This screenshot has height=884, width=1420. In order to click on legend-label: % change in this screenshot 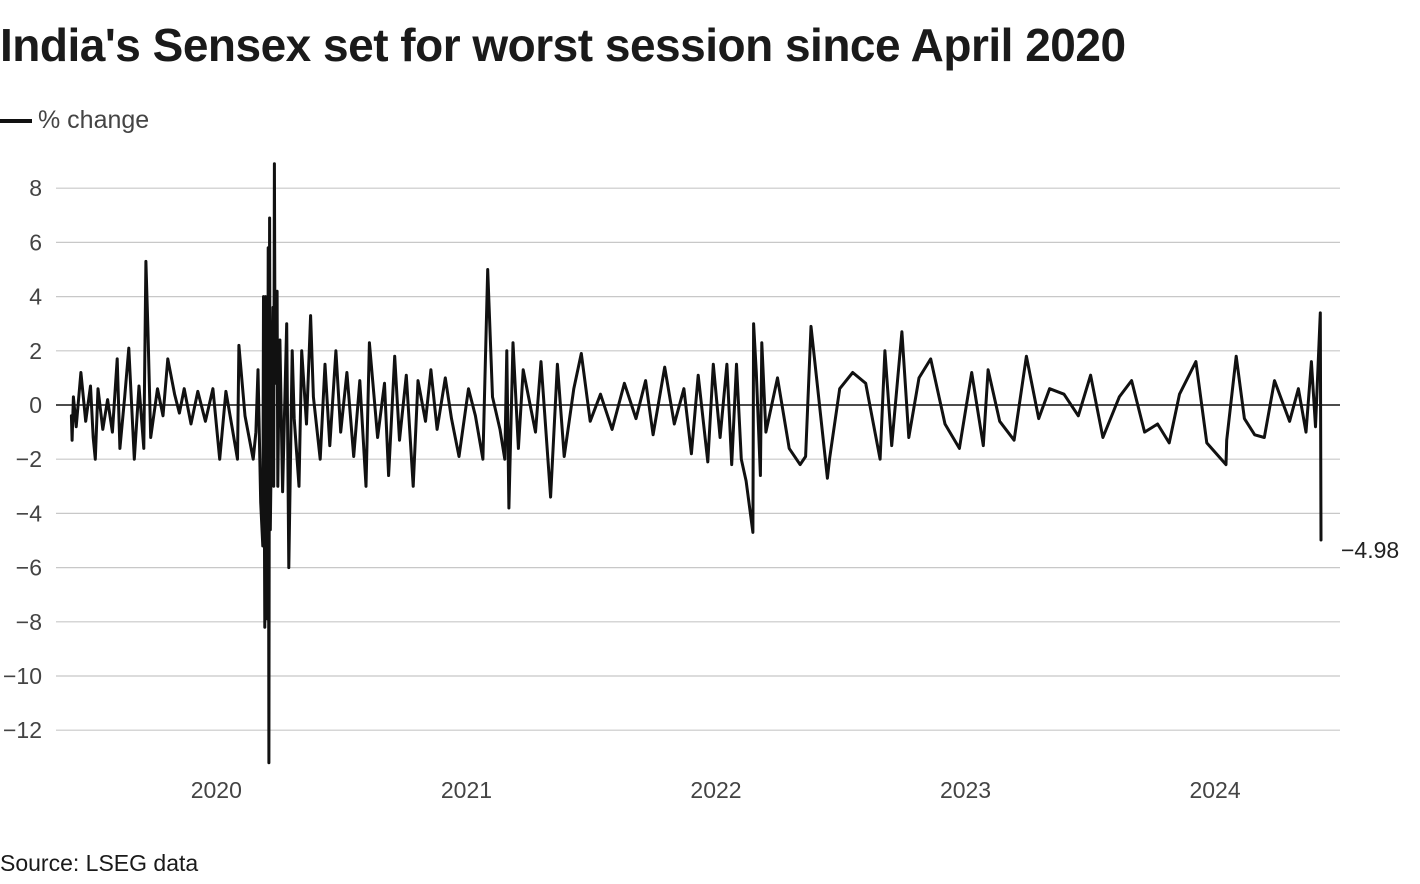, I will do `click(94, 120)`.